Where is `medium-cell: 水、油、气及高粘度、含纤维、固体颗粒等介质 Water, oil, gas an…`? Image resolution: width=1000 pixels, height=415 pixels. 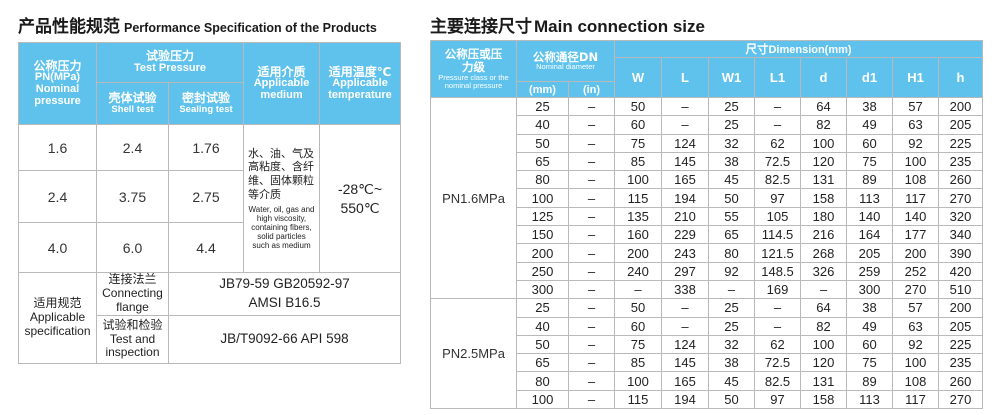
medium-cell: 水、油、气及高粘度、含纤维、固体颗粒等介质 Water, oil, gas an… is located at coordinates (282, 198).